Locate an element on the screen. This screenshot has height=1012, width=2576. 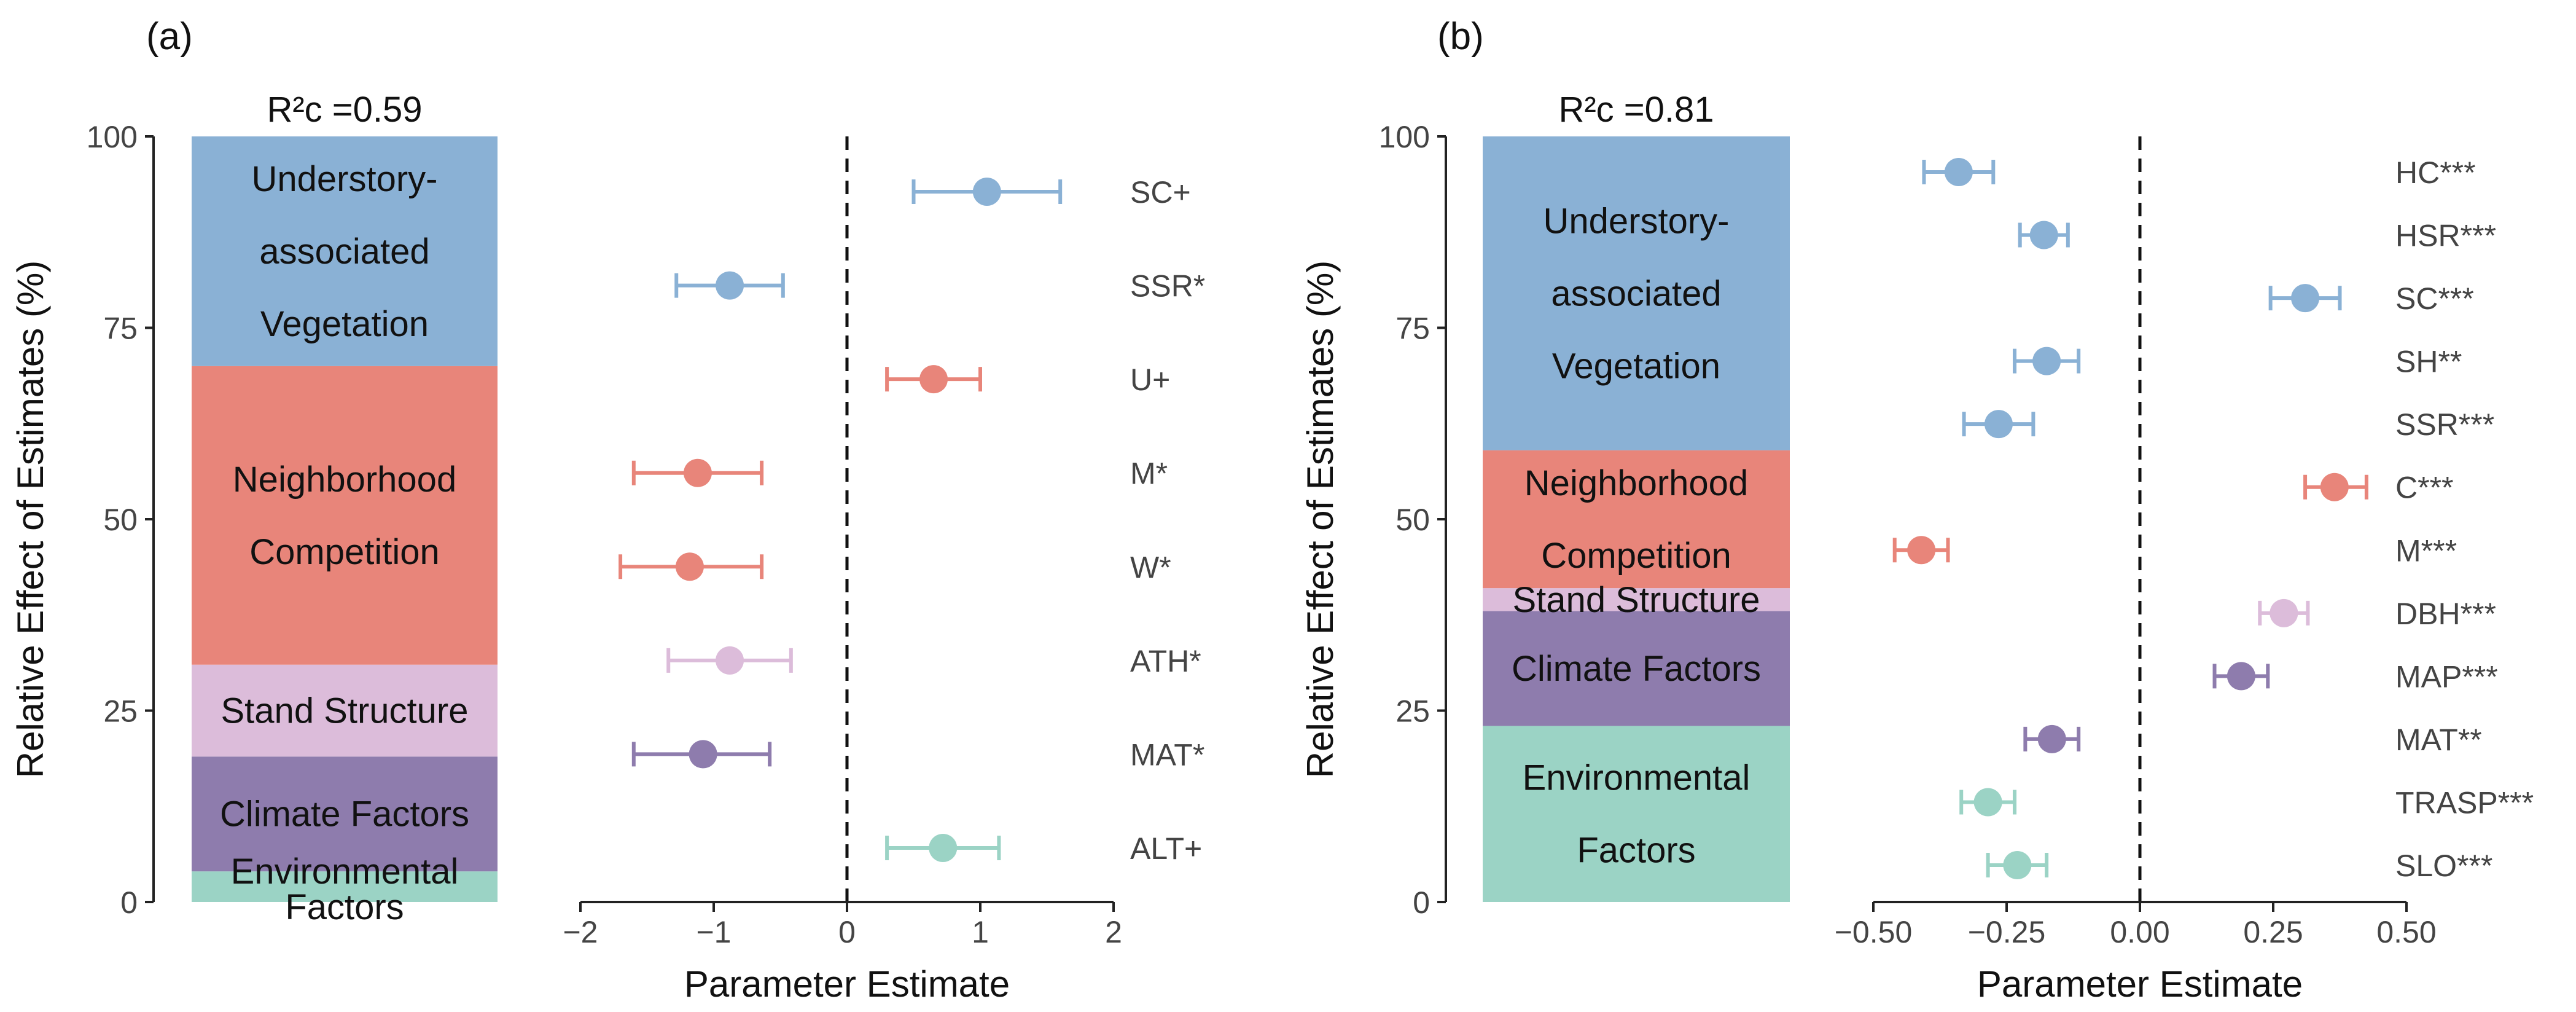
category-label: DBH*** is located at coordinates (2445, 614).